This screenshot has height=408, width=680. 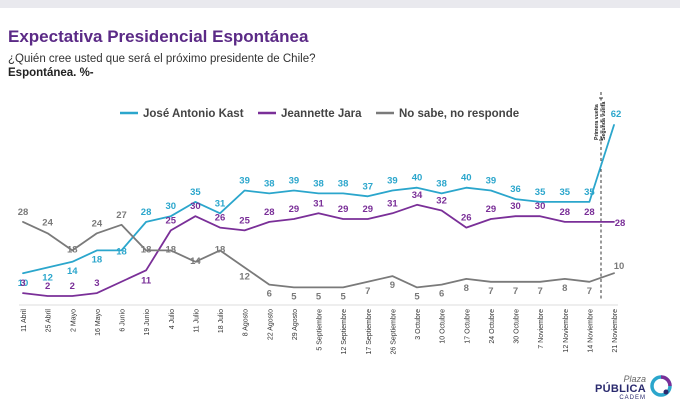 I want to click on x-tick-label: 10 Octubre, so click(x=443, y=326).